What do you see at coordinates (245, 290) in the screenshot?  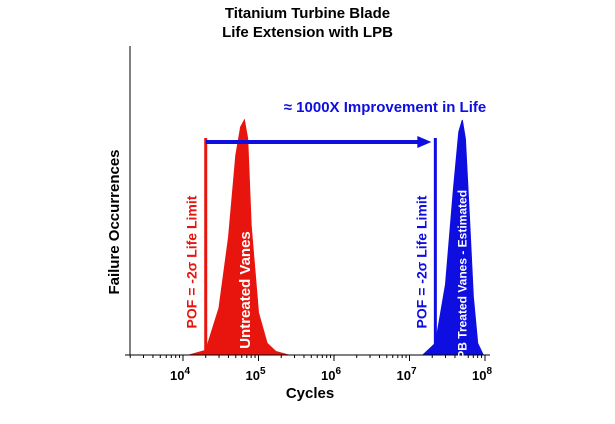 I see `series-label-1: Untreated Vanes` at bounding box center [245, 290].